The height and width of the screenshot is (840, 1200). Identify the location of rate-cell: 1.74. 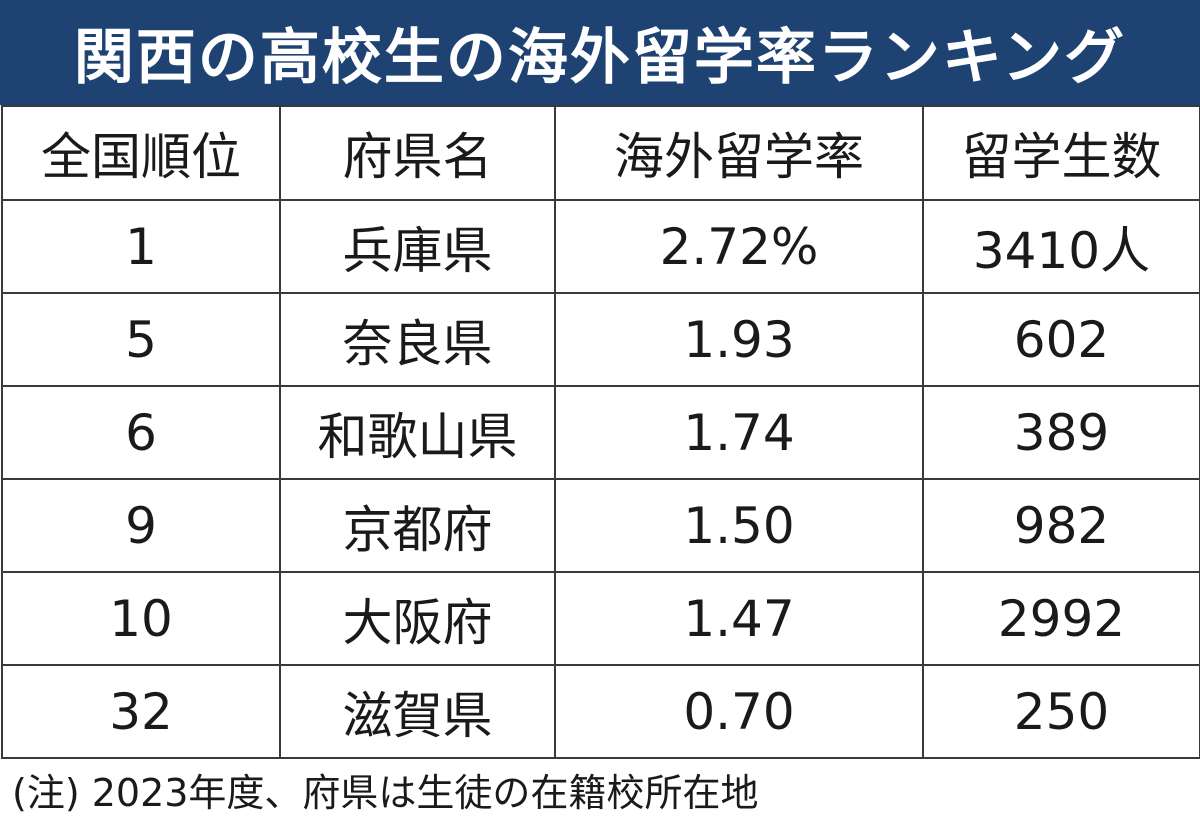
(739, 432).